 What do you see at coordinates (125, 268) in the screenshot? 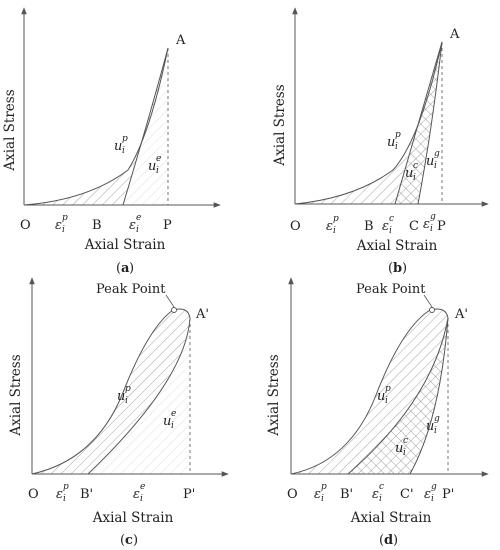
I see `svg-text: a` at bounding box center [125, 268].